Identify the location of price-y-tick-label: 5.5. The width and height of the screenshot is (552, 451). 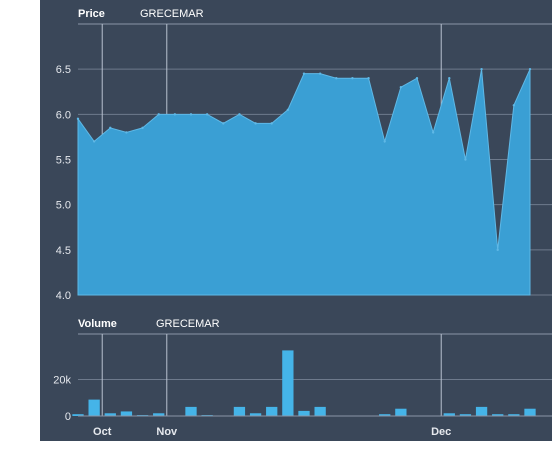
(63, 161).